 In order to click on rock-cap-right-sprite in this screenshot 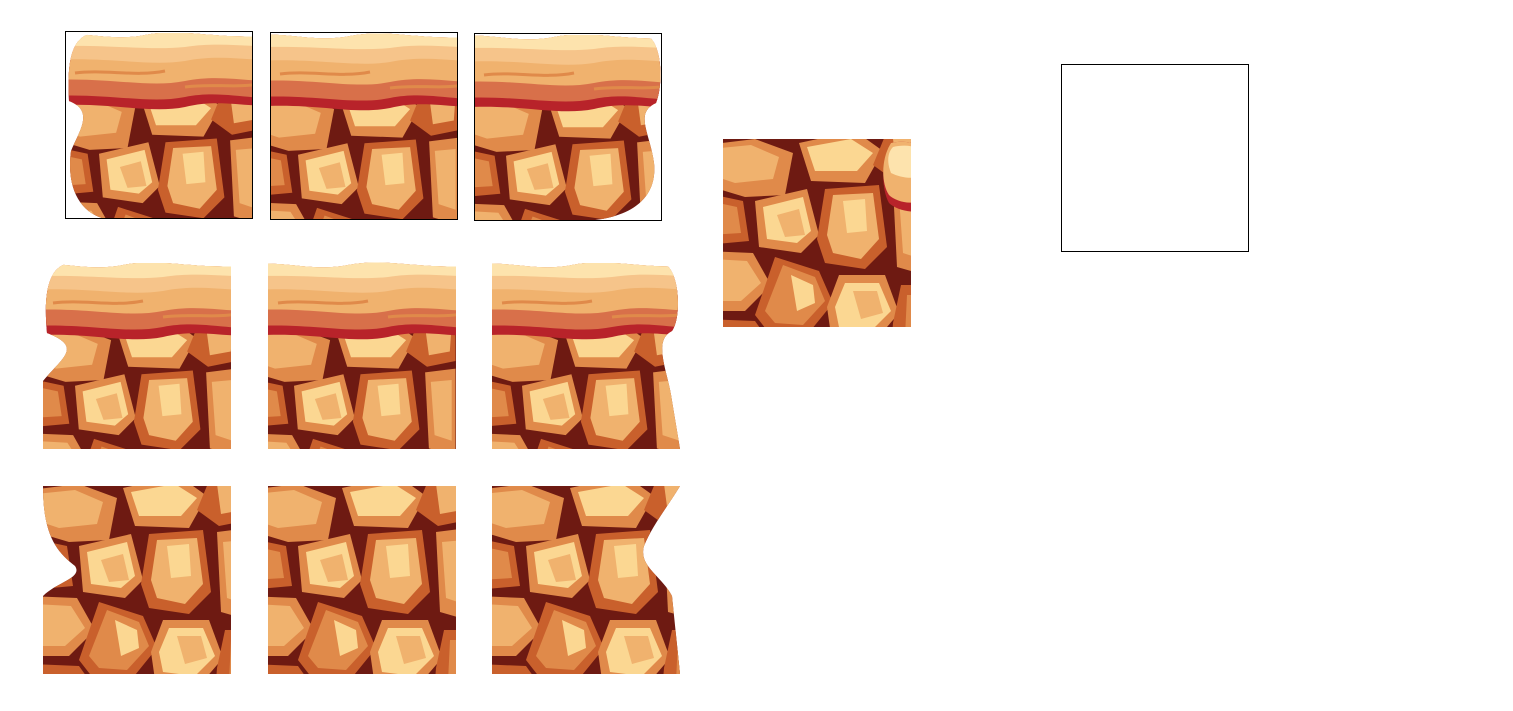, I will do `click(567, 128)`.